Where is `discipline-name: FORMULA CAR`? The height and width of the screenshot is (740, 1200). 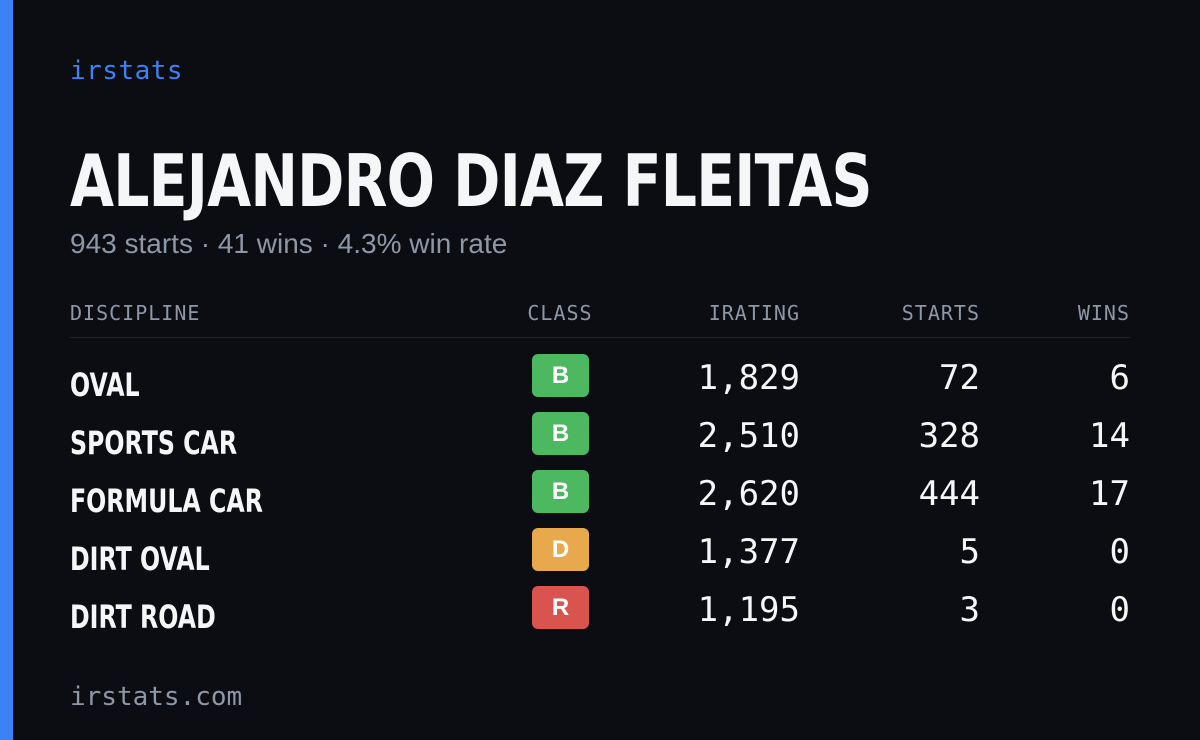 discipline-name: FORMULA CAR is located at coordinates (166, 501).